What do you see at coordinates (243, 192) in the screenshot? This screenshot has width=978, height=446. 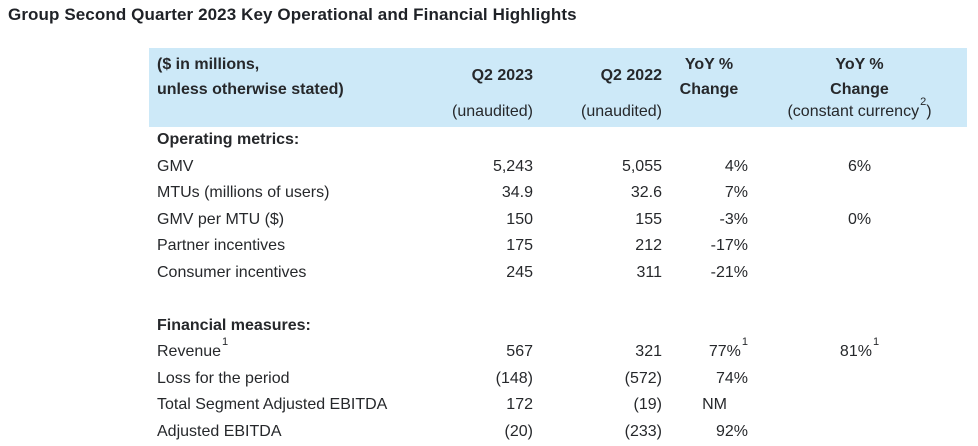 I see `row-label: MTUs (millions of users)` at bounding box center [243, 192].